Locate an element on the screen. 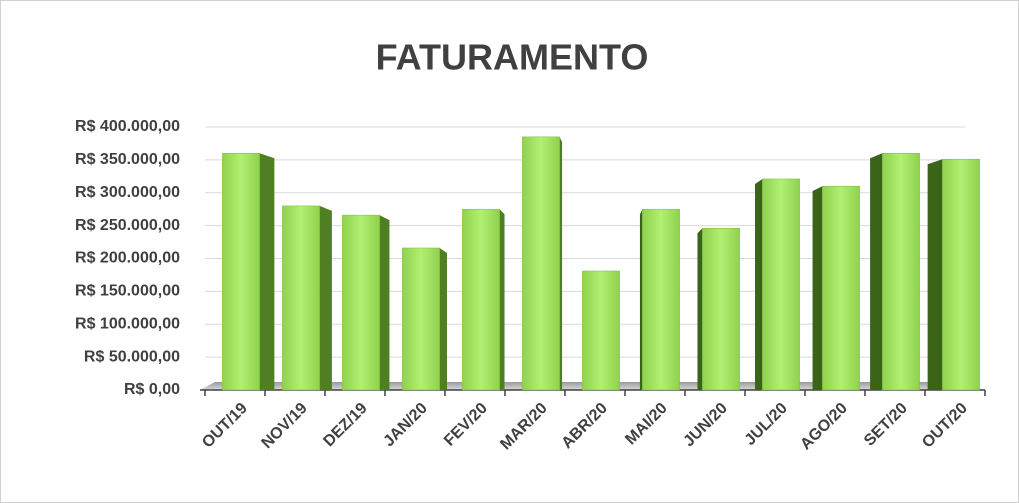 Image resolution: width=1019 pixels, height=503 pixels. y-tick-label: R$ 100.000,00 is located at coordinates (127, 323).